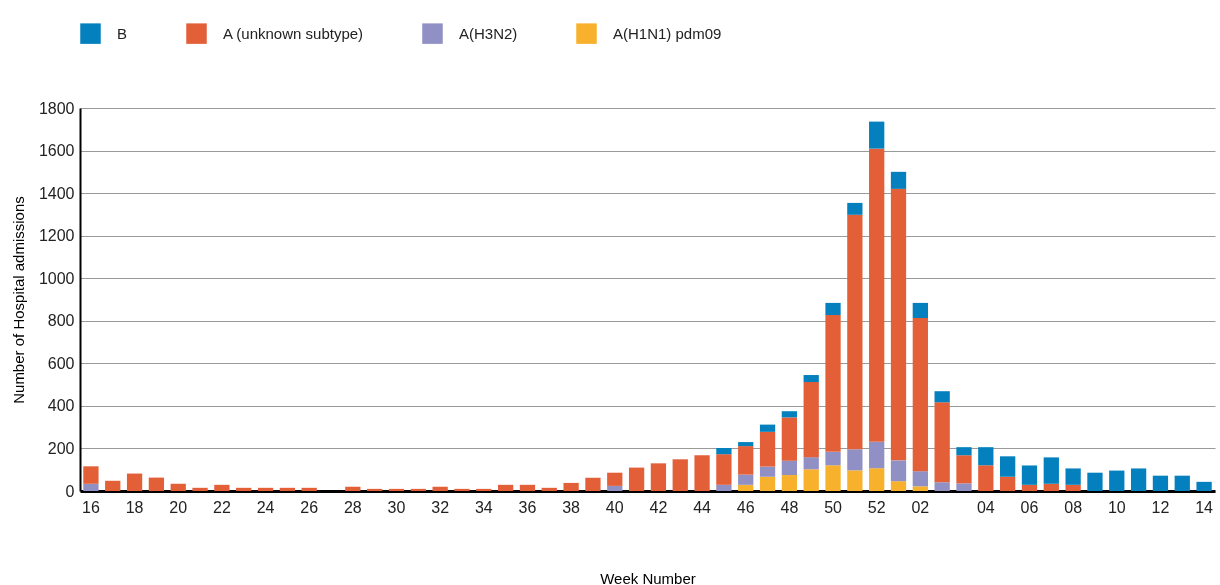 Image resolution: width=1220 pixels, height=585 pixels. What do you see at coordinates (265, 507) in the screenshot?
I see `x-tick-label: 24` at bounding box center [265, 507].